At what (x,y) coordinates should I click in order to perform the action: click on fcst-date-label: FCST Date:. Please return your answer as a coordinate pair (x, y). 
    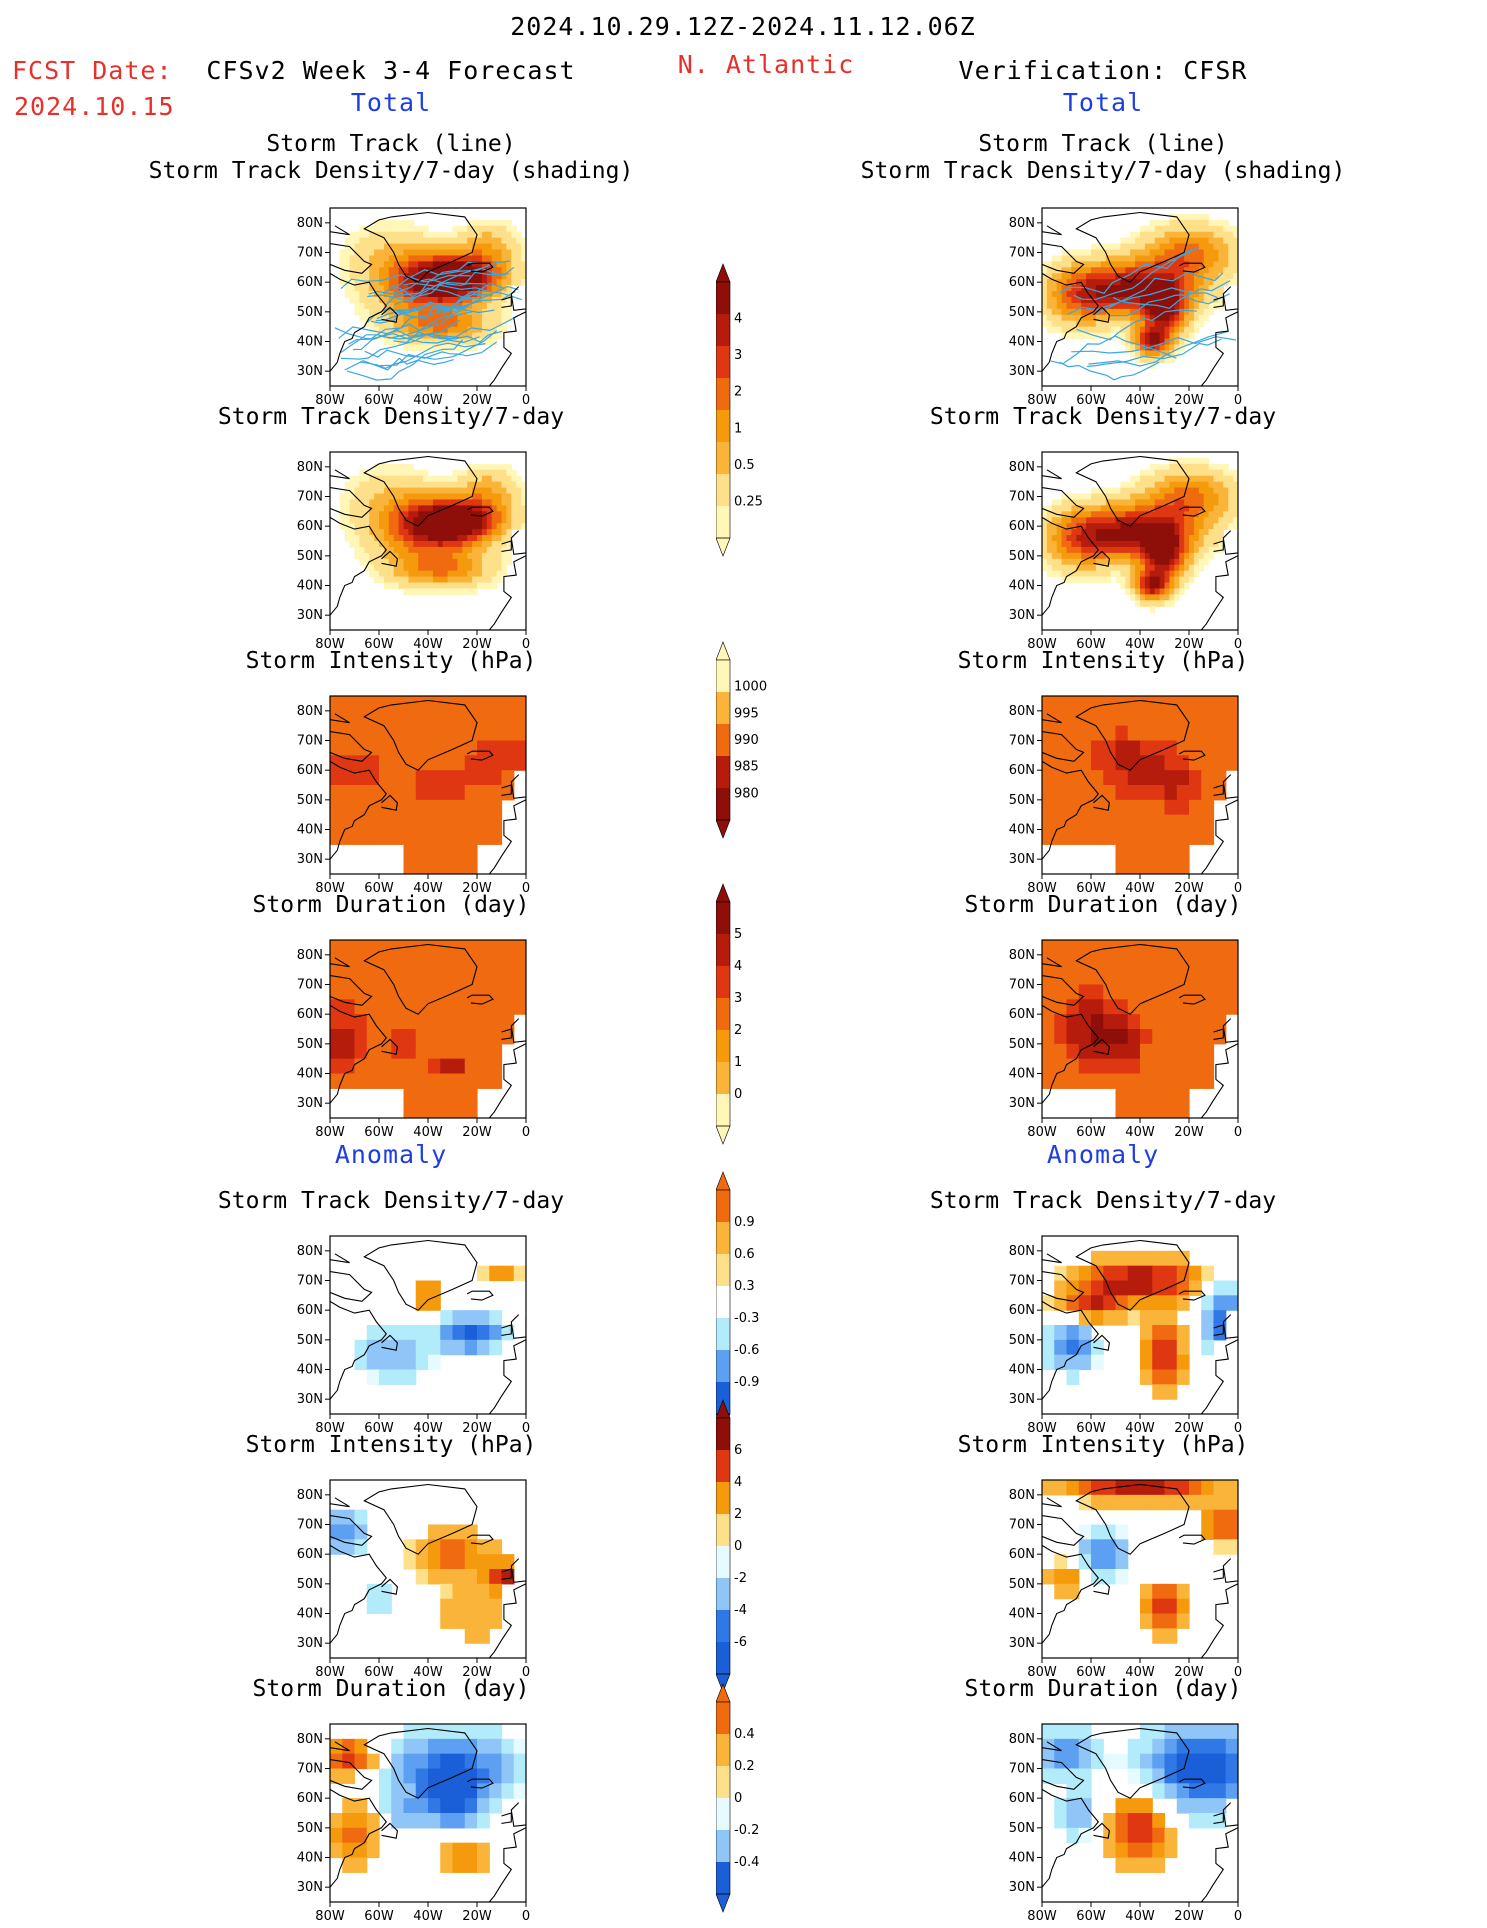
    Looking at the image, I should click on (92, 70).